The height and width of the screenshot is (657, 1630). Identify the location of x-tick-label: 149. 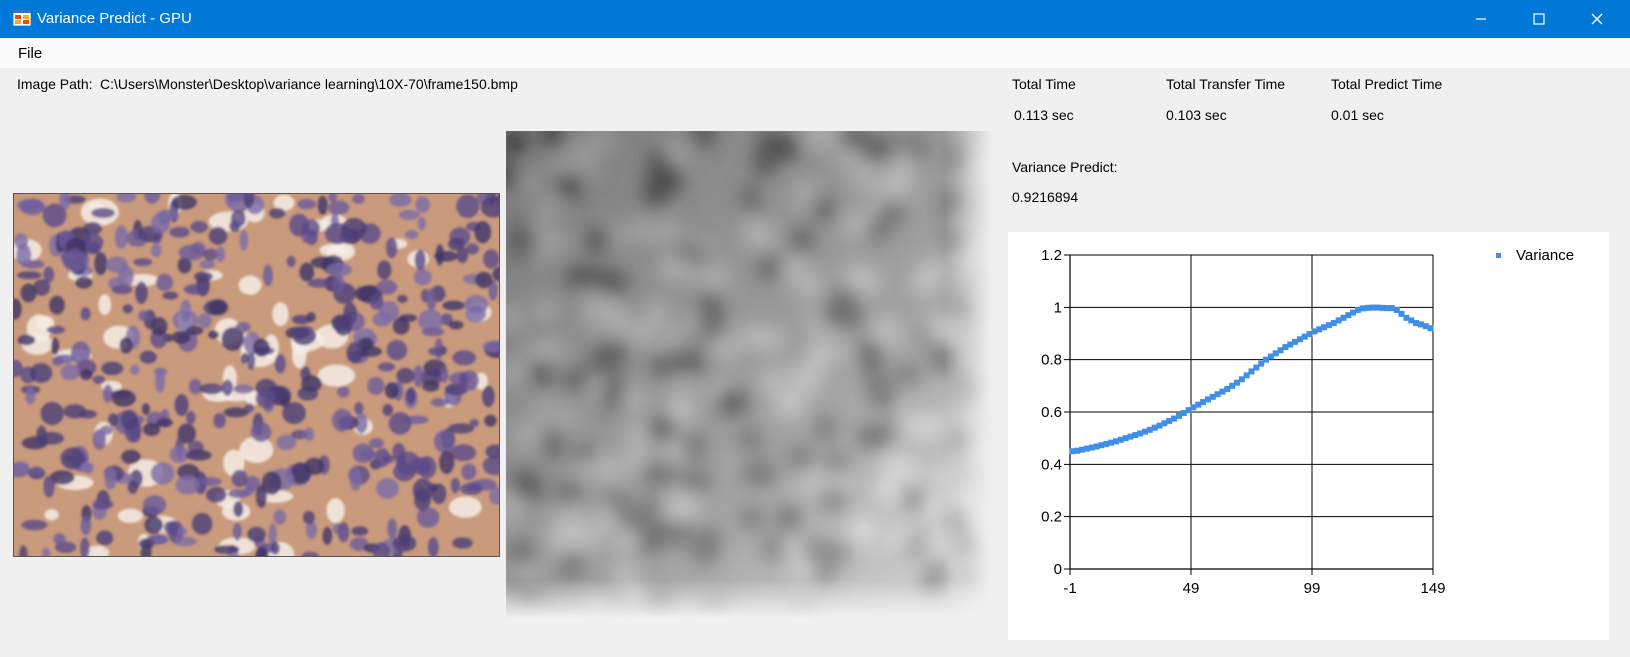
(1432, 588).